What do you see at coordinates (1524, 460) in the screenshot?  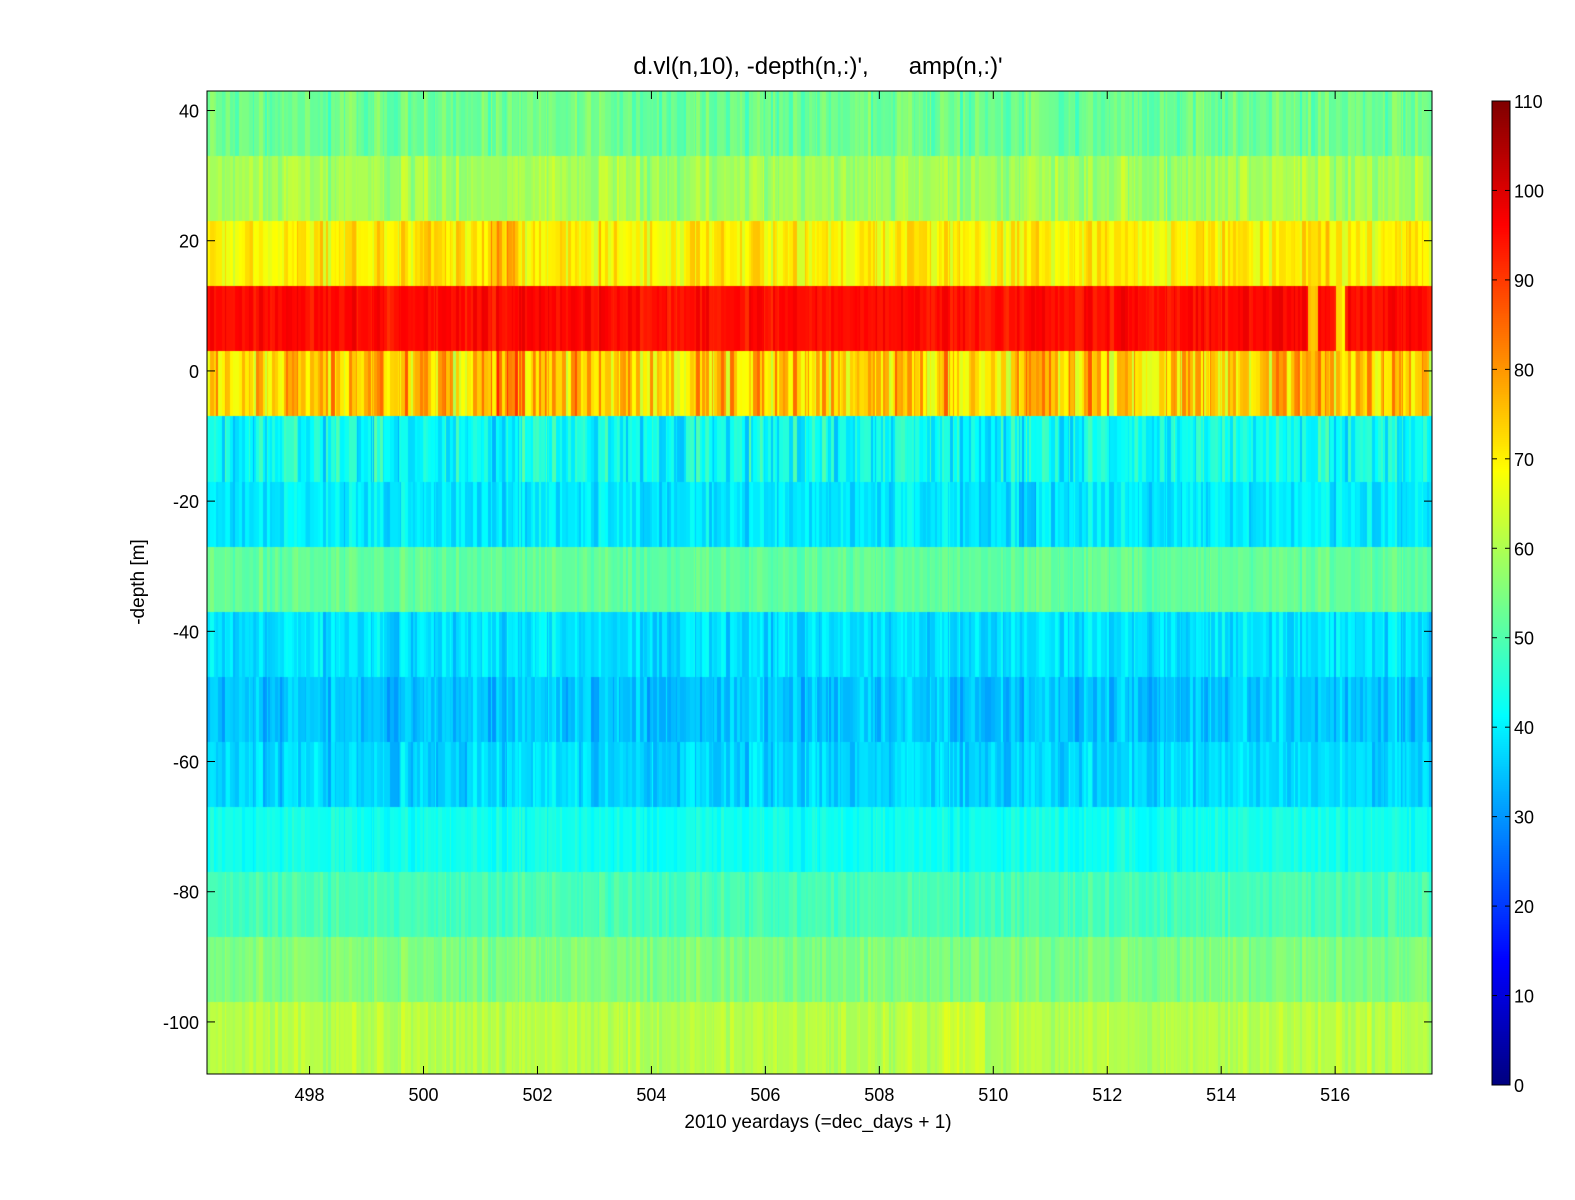 I see `colorbar-tick-label: 70` at bounding box center [1524, 460].